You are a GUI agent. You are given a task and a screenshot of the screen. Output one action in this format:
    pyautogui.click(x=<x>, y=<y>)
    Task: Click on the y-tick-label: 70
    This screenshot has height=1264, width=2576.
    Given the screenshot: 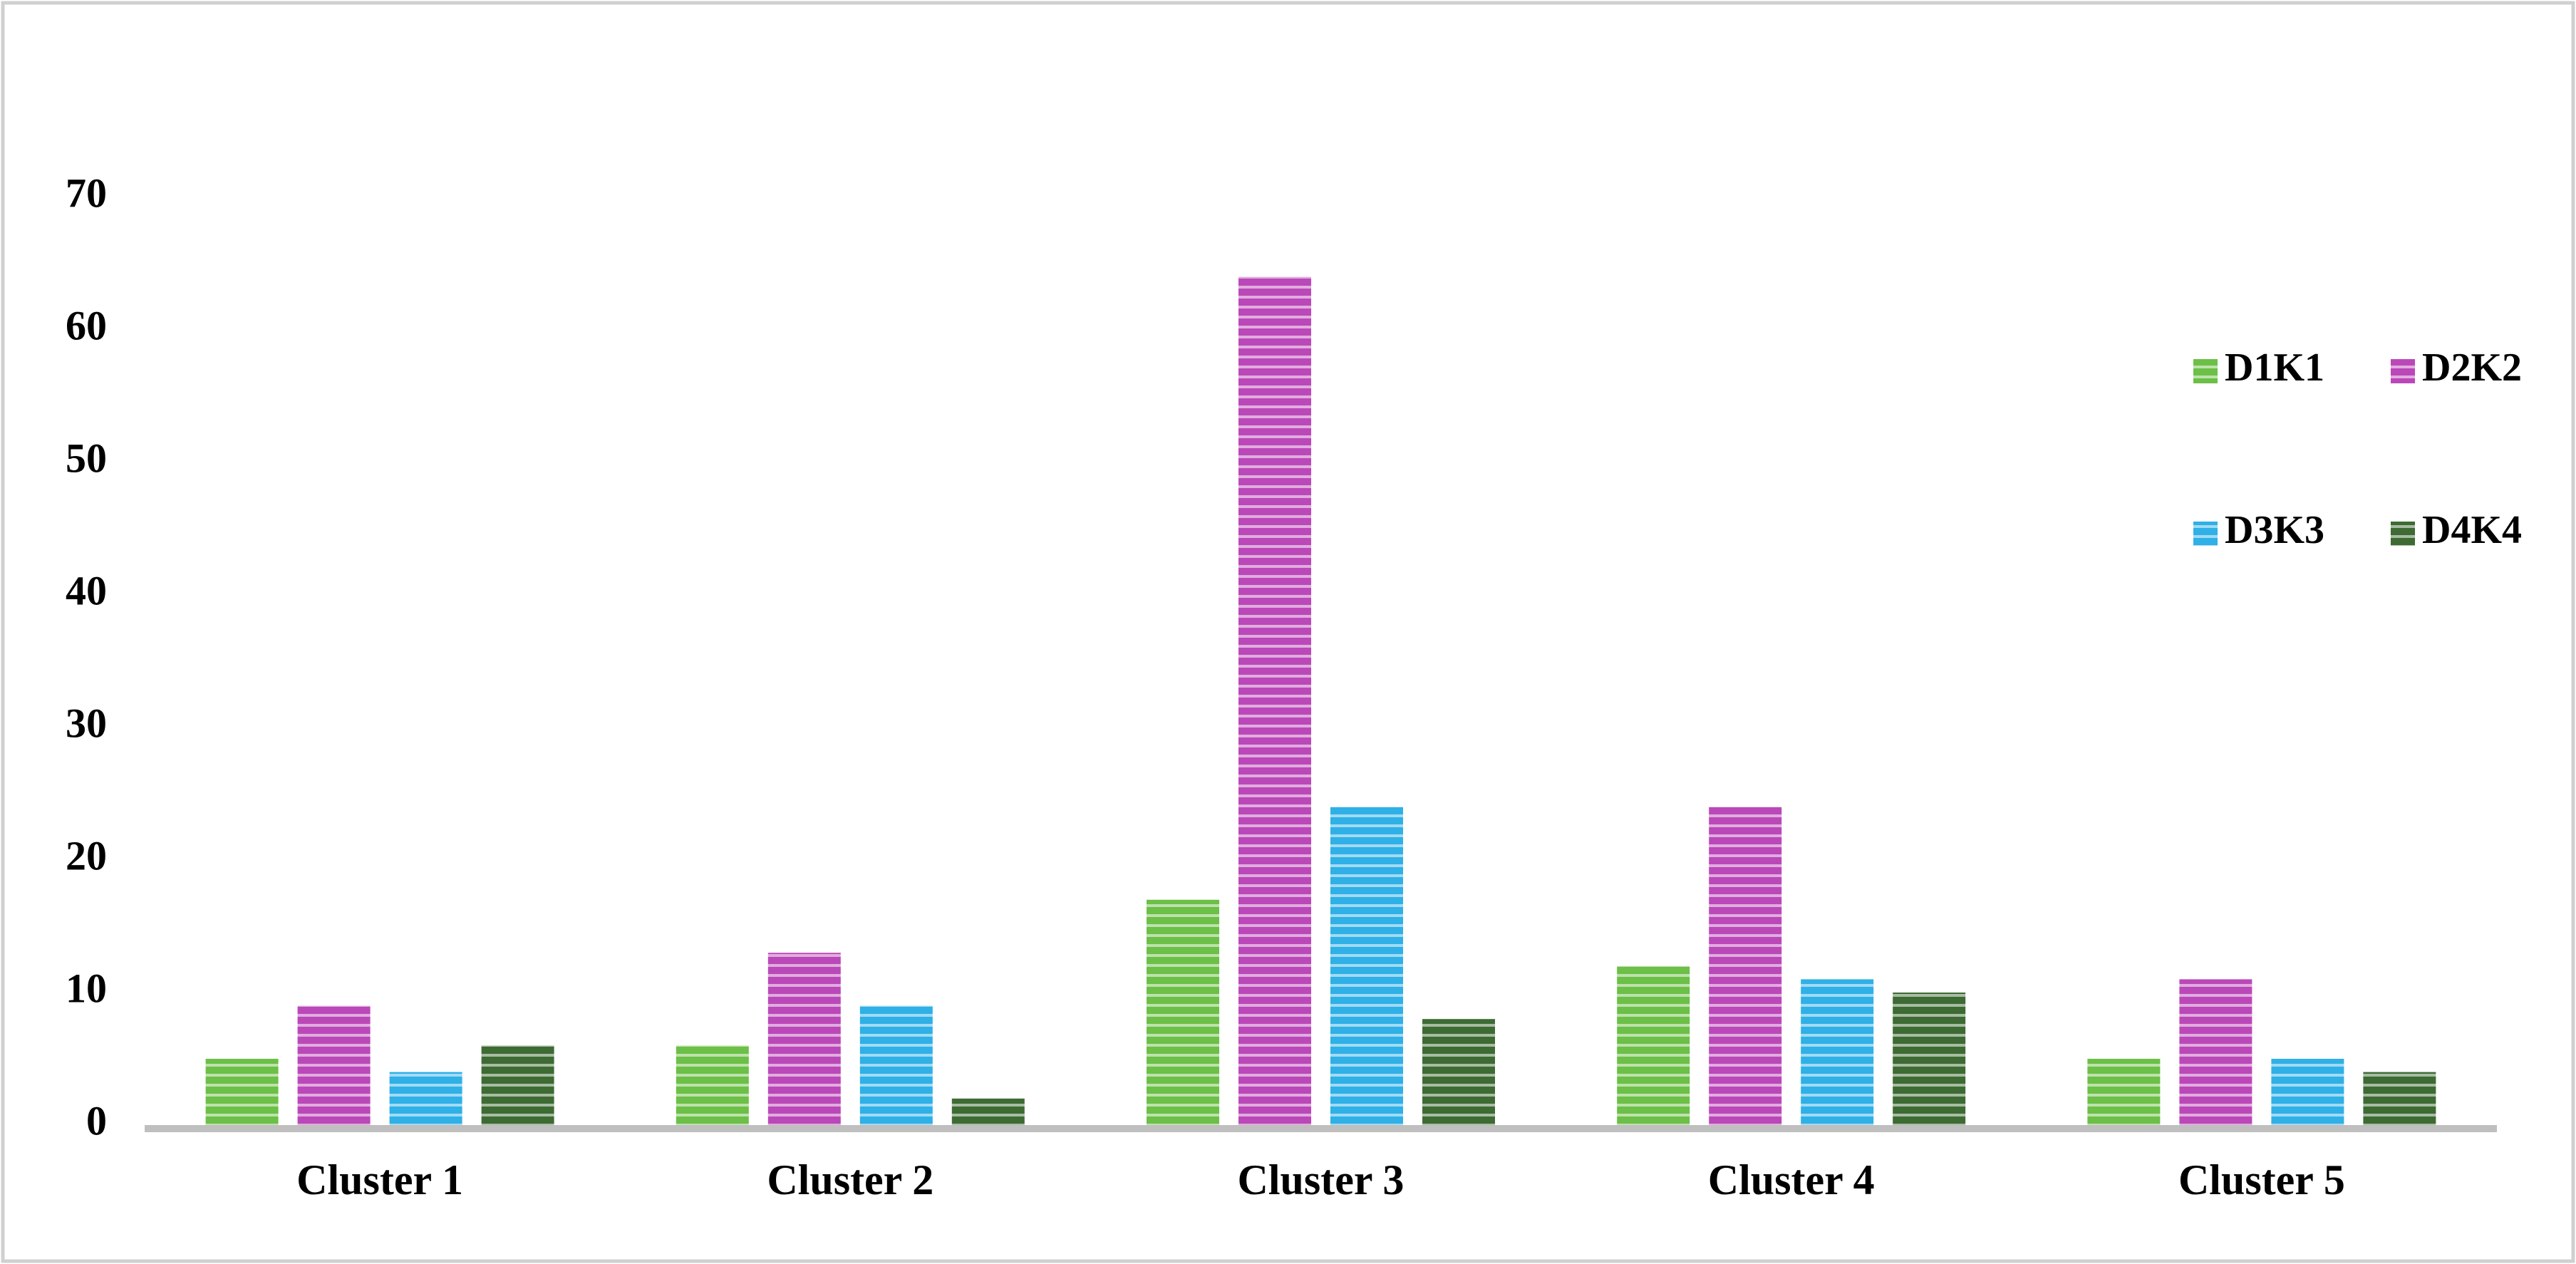 What is the action you would take?
    pyautogui.click(x=87, y=193)
    